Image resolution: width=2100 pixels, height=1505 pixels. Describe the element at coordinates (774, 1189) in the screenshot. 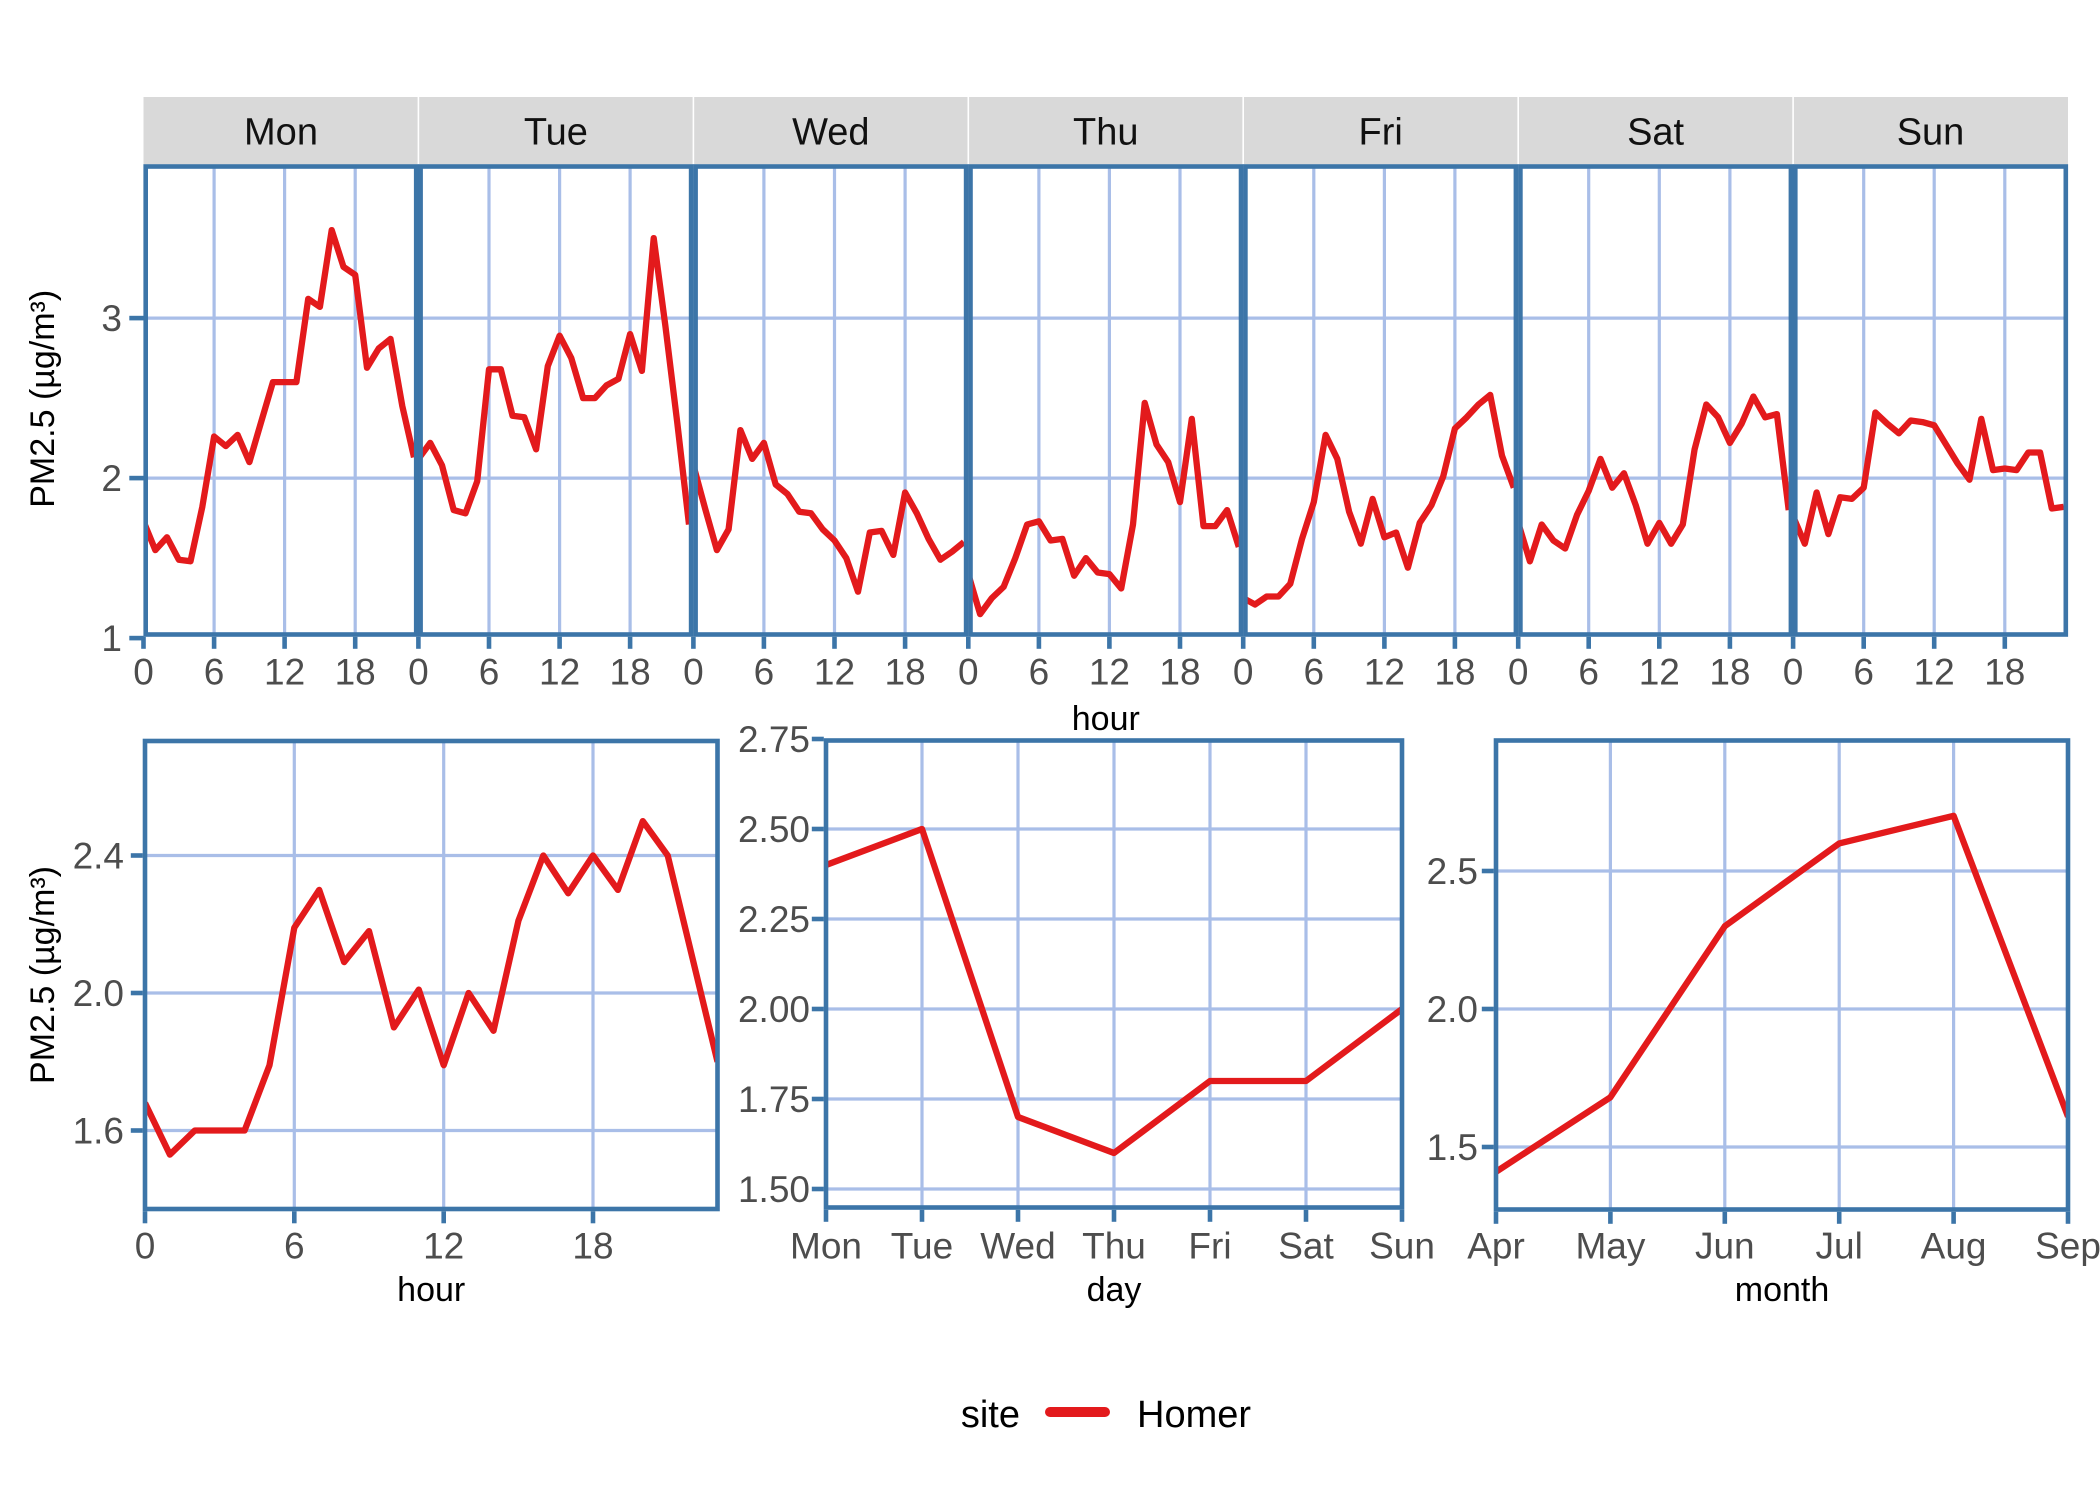

I see `svg-text: 1.50` at that location.